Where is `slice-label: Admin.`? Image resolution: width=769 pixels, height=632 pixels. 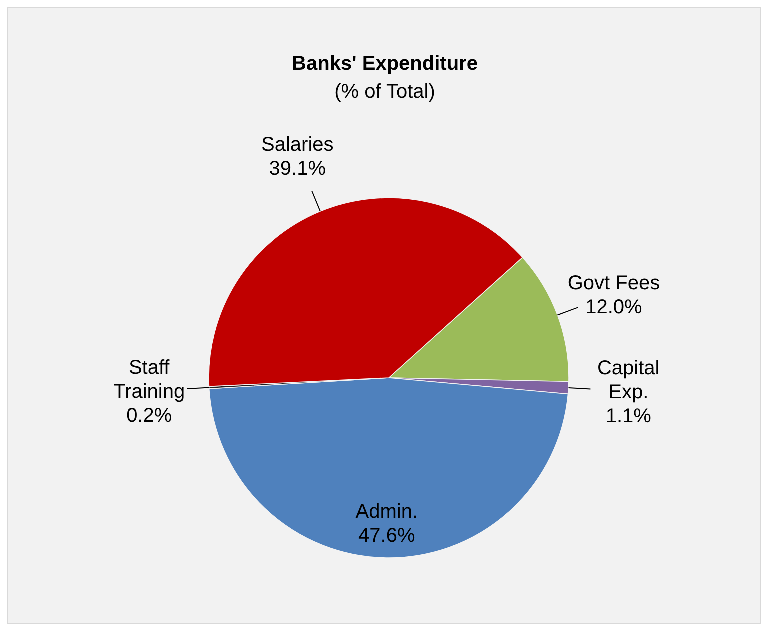
slice-label: Admin. is located at coordinates (387, 511).